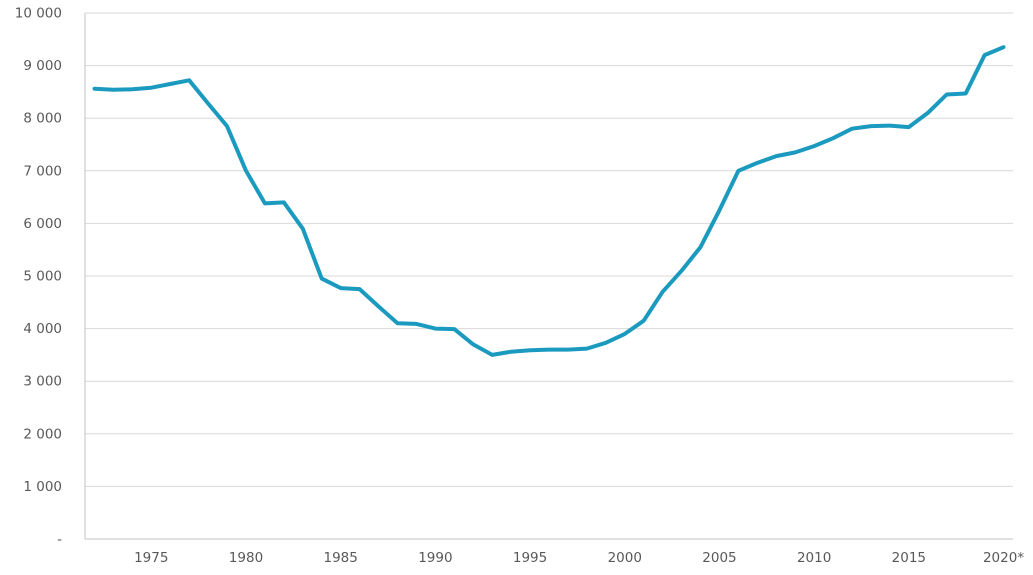 The width and height of the screenshot is (1033, 575). I want to click on y-axis-tick-label: 8 000, so click(42, 119).